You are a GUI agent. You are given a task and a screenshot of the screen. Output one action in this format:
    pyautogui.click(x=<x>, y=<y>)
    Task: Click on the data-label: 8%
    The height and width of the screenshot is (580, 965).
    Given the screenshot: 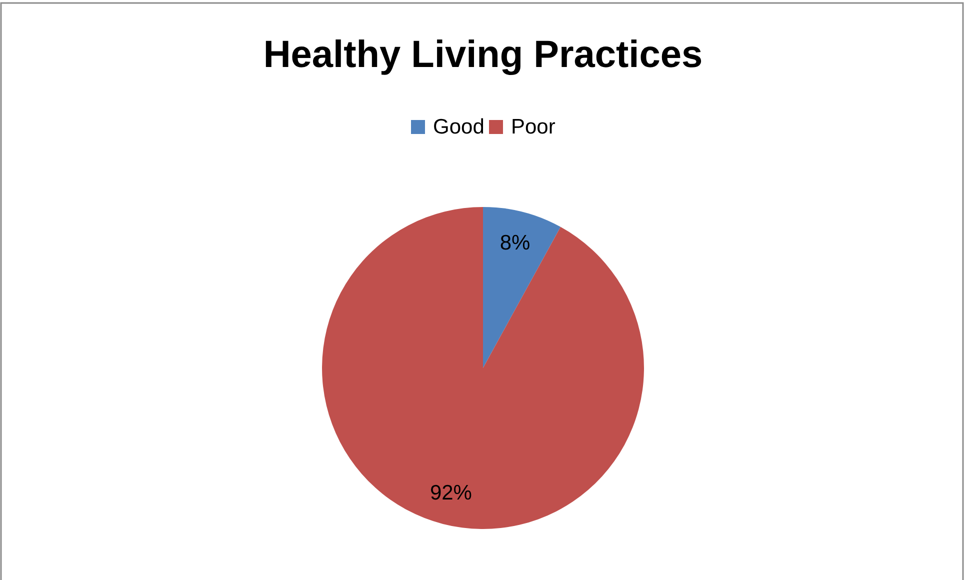 What is the action you would take?
    pyautogui.click(x=515, y=243)
    